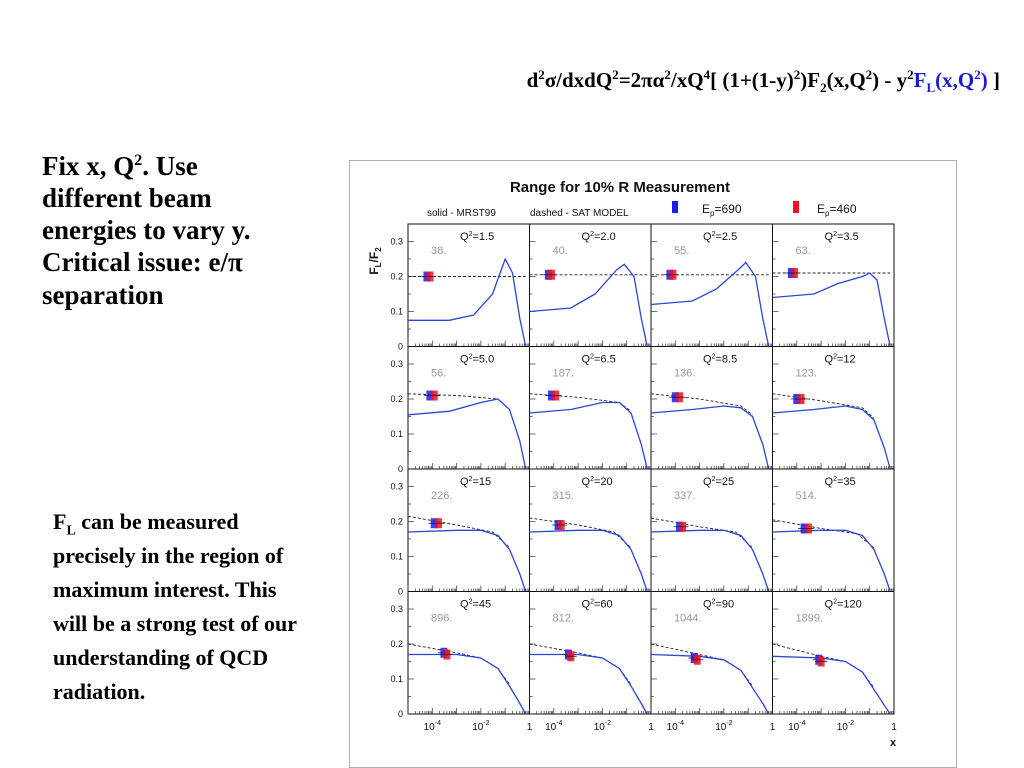 The image size is (1024, 768). Describe the element at coordinates (718, 482) in the screenshot. I see `panel-q2-label: Q2=25` at that location.